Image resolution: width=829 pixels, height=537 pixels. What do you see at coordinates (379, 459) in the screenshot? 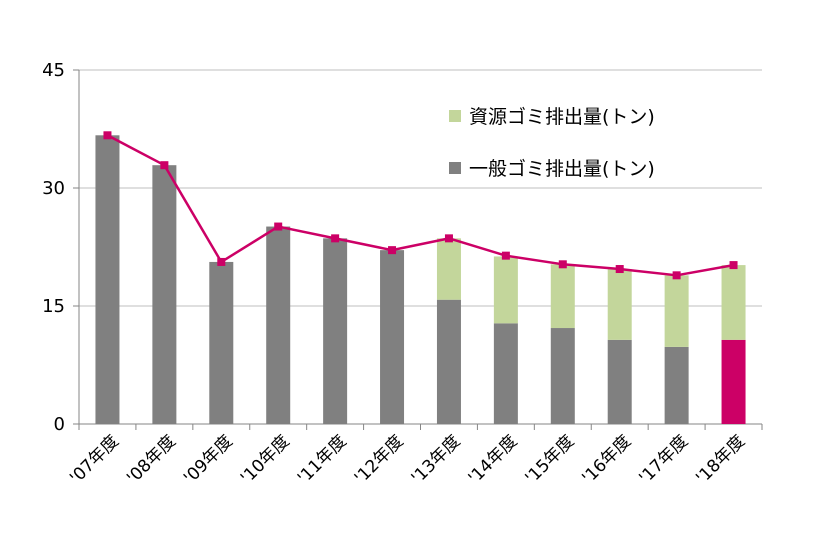
I see `x-tick-label: '12年度` at bounding box center [379, 459].